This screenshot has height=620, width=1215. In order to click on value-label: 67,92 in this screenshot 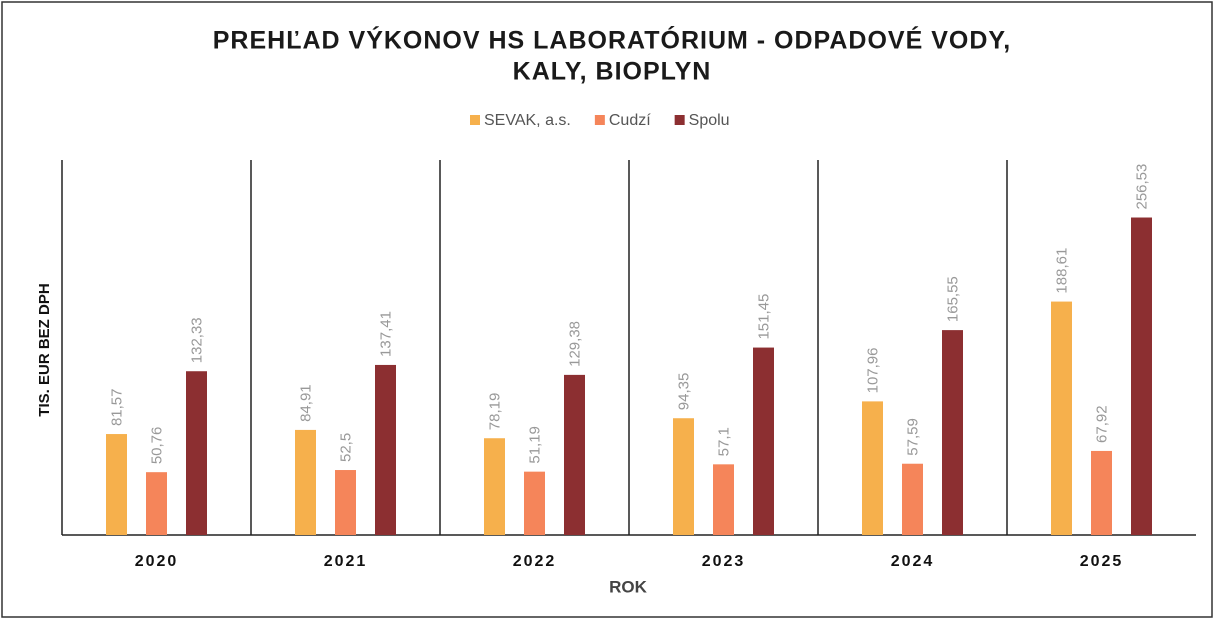, I will do `click(1101, 424)`.